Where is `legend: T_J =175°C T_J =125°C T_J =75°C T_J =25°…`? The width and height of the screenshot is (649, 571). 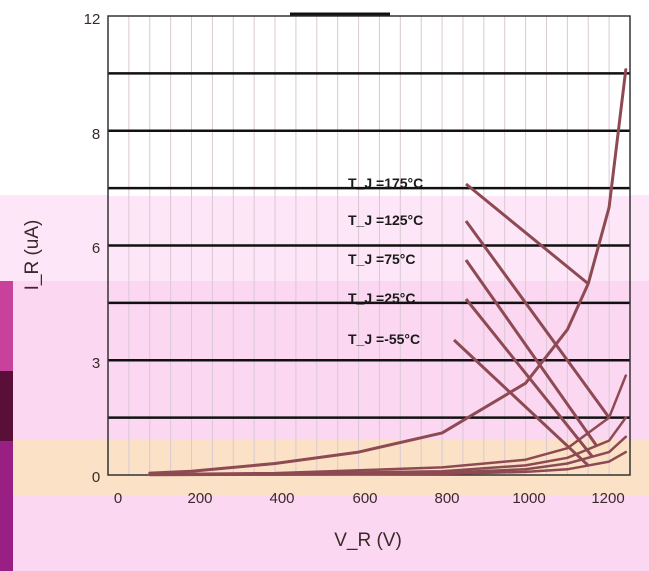 legend: T_J =175°C T_J =125°C T_J =75°C T_J =25°… is located at coordinates (385, 261).